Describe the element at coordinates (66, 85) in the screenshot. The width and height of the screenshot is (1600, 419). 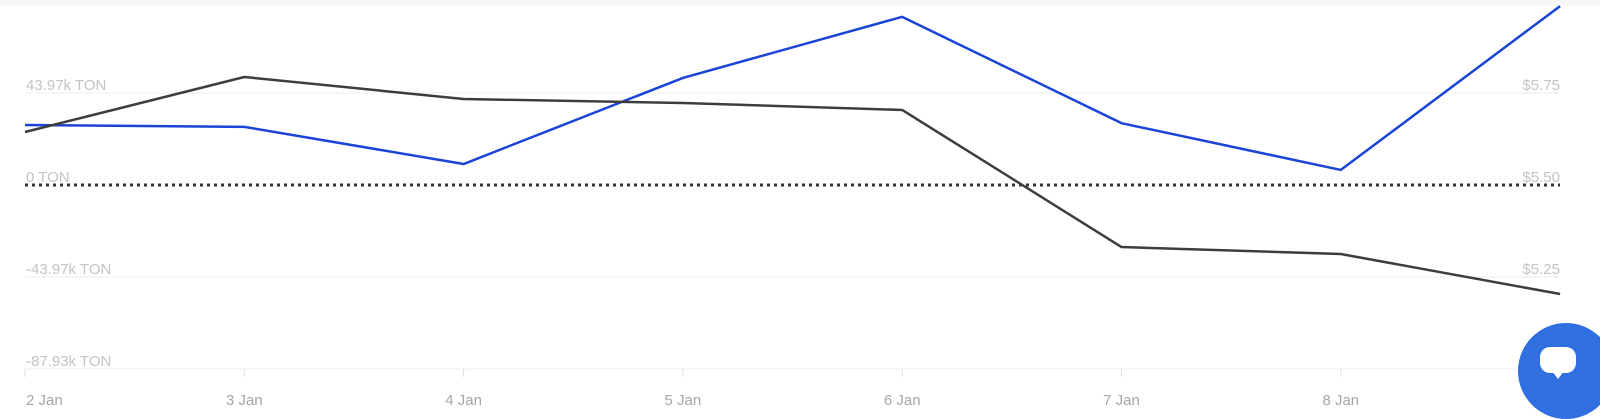
I see `left-axis-tick: 43.97k TON` at that location.